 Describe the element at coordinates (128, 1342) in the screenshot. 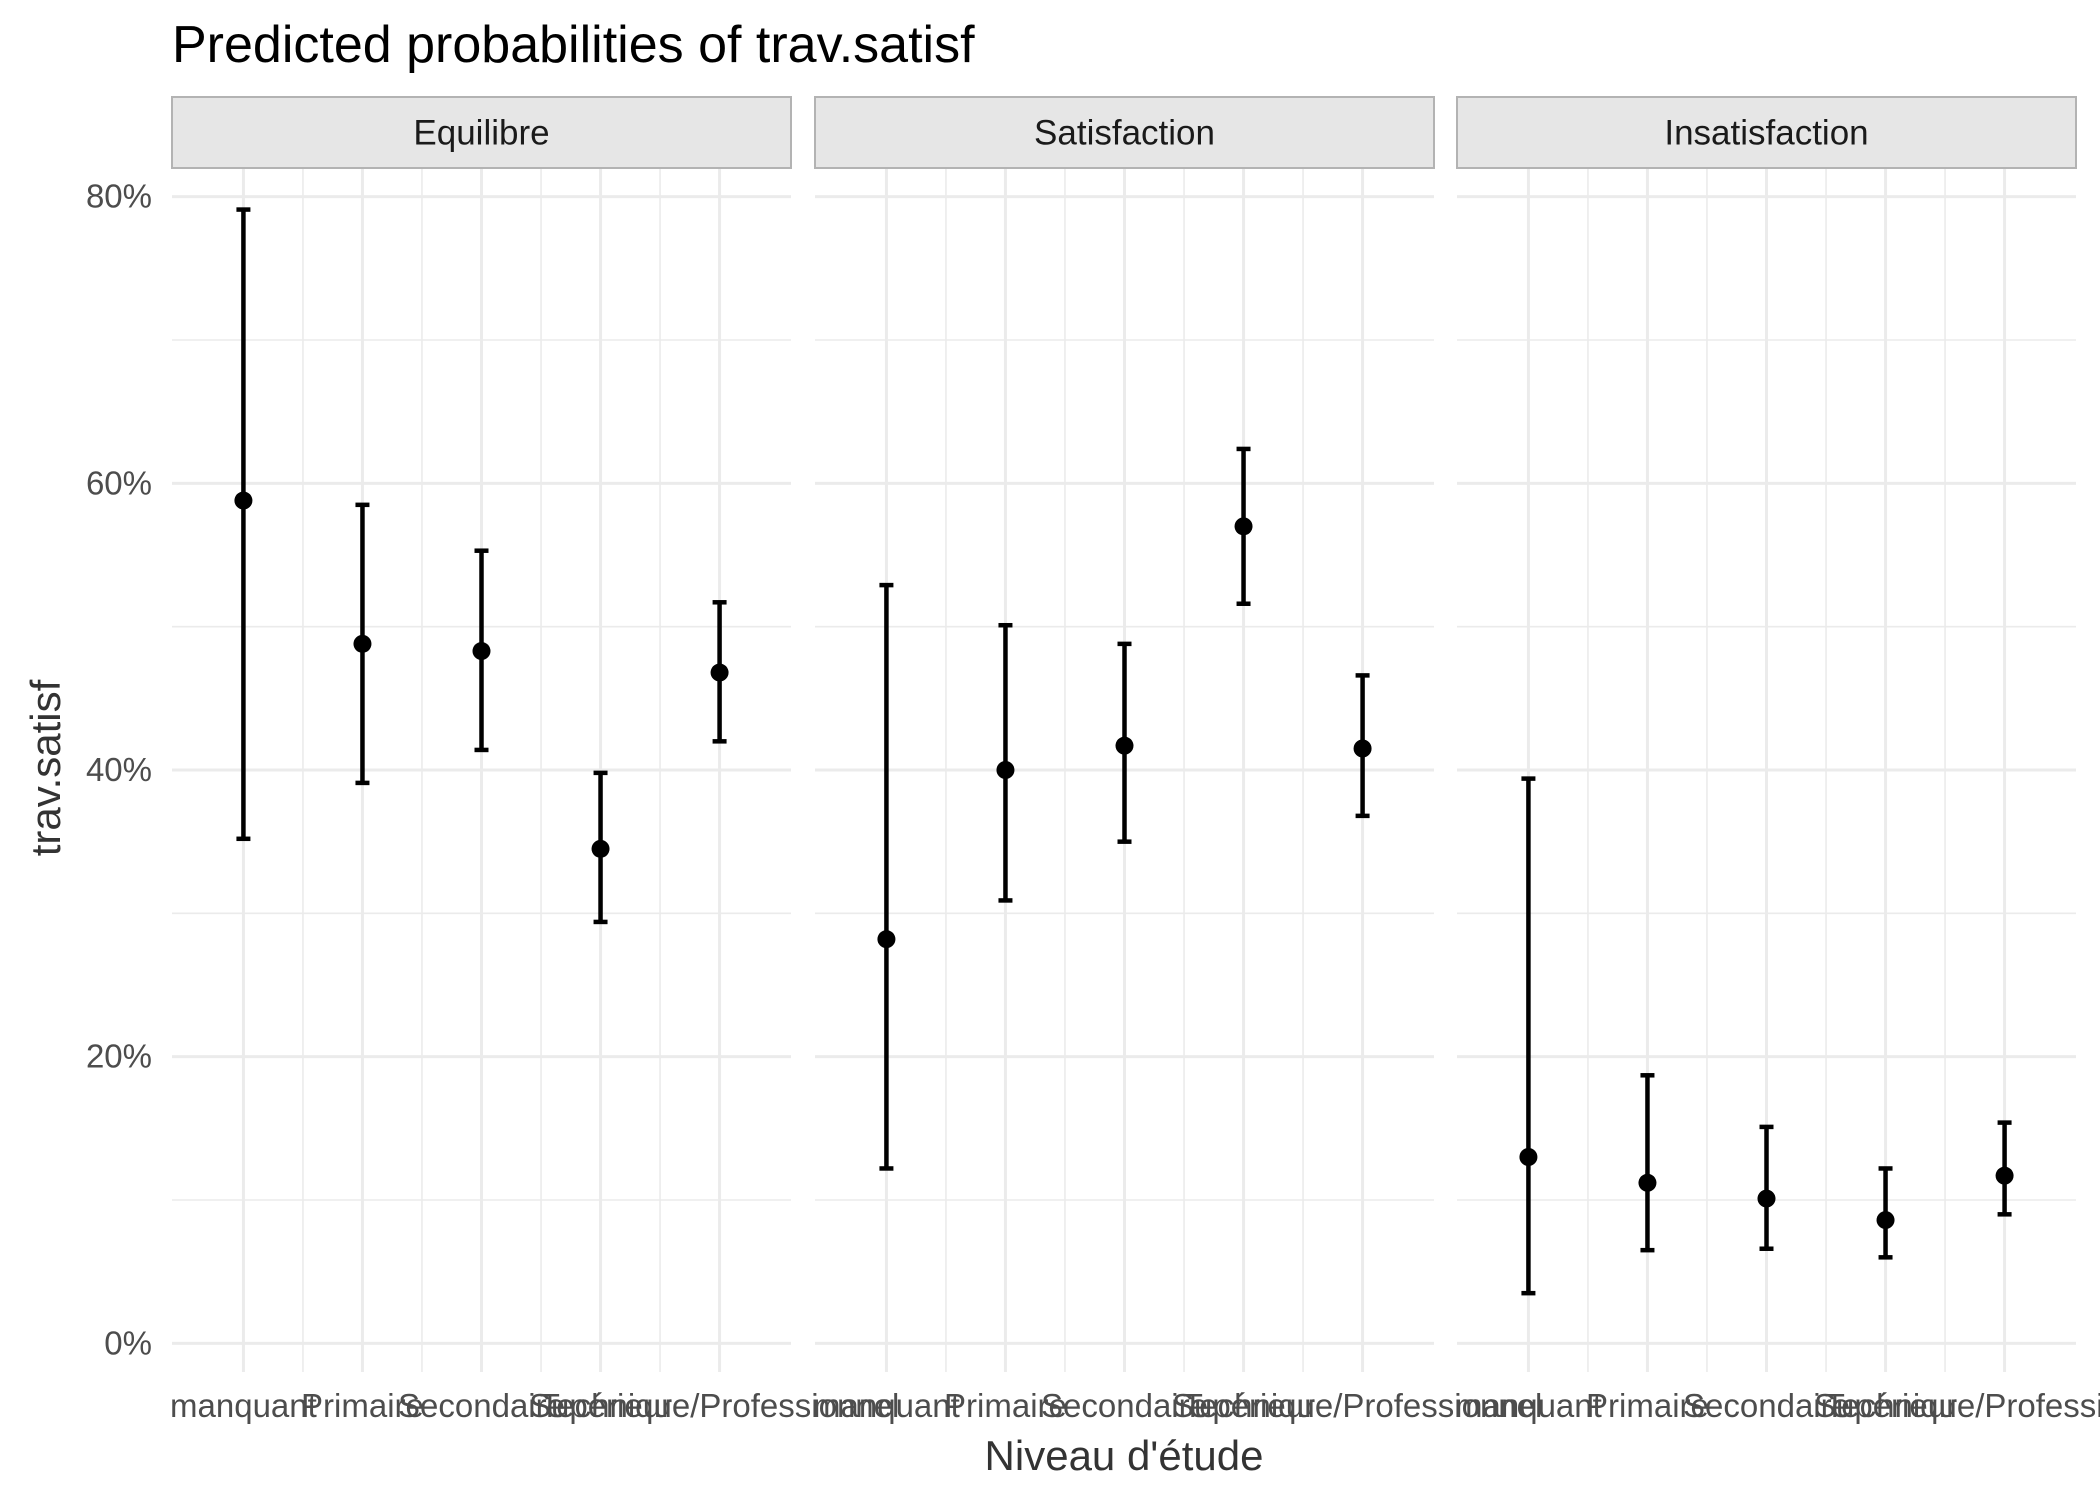

I see `y-tick-label: 0%` at that location.